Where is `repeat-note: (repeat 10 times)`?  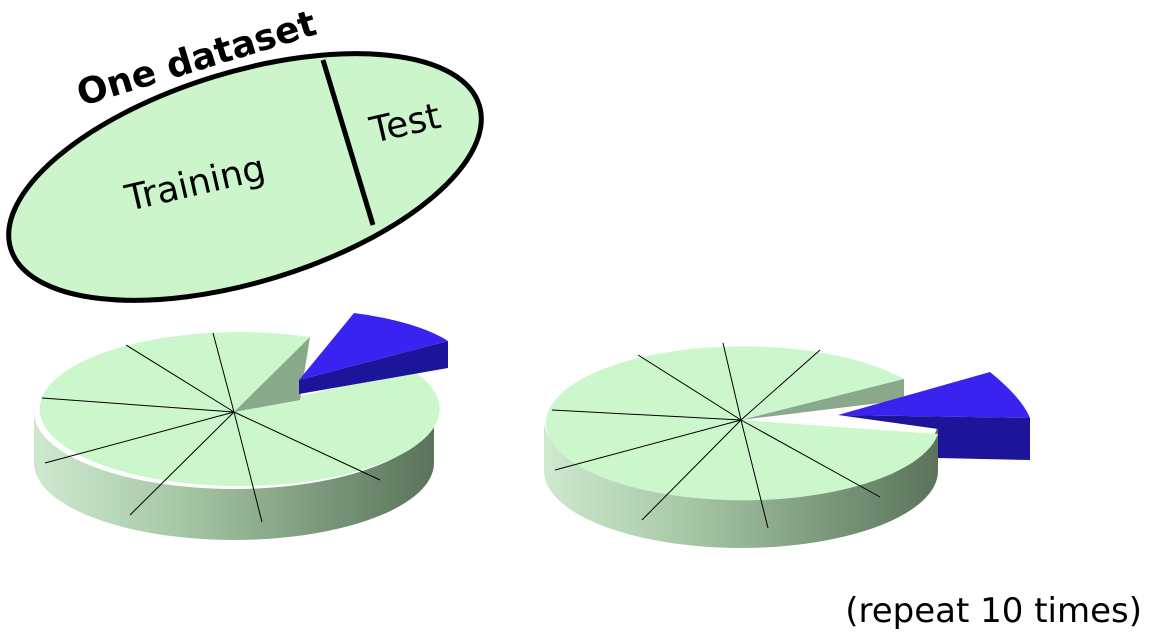
repeat-note: (repeat 10 times) is located at coordinates (993, 611).